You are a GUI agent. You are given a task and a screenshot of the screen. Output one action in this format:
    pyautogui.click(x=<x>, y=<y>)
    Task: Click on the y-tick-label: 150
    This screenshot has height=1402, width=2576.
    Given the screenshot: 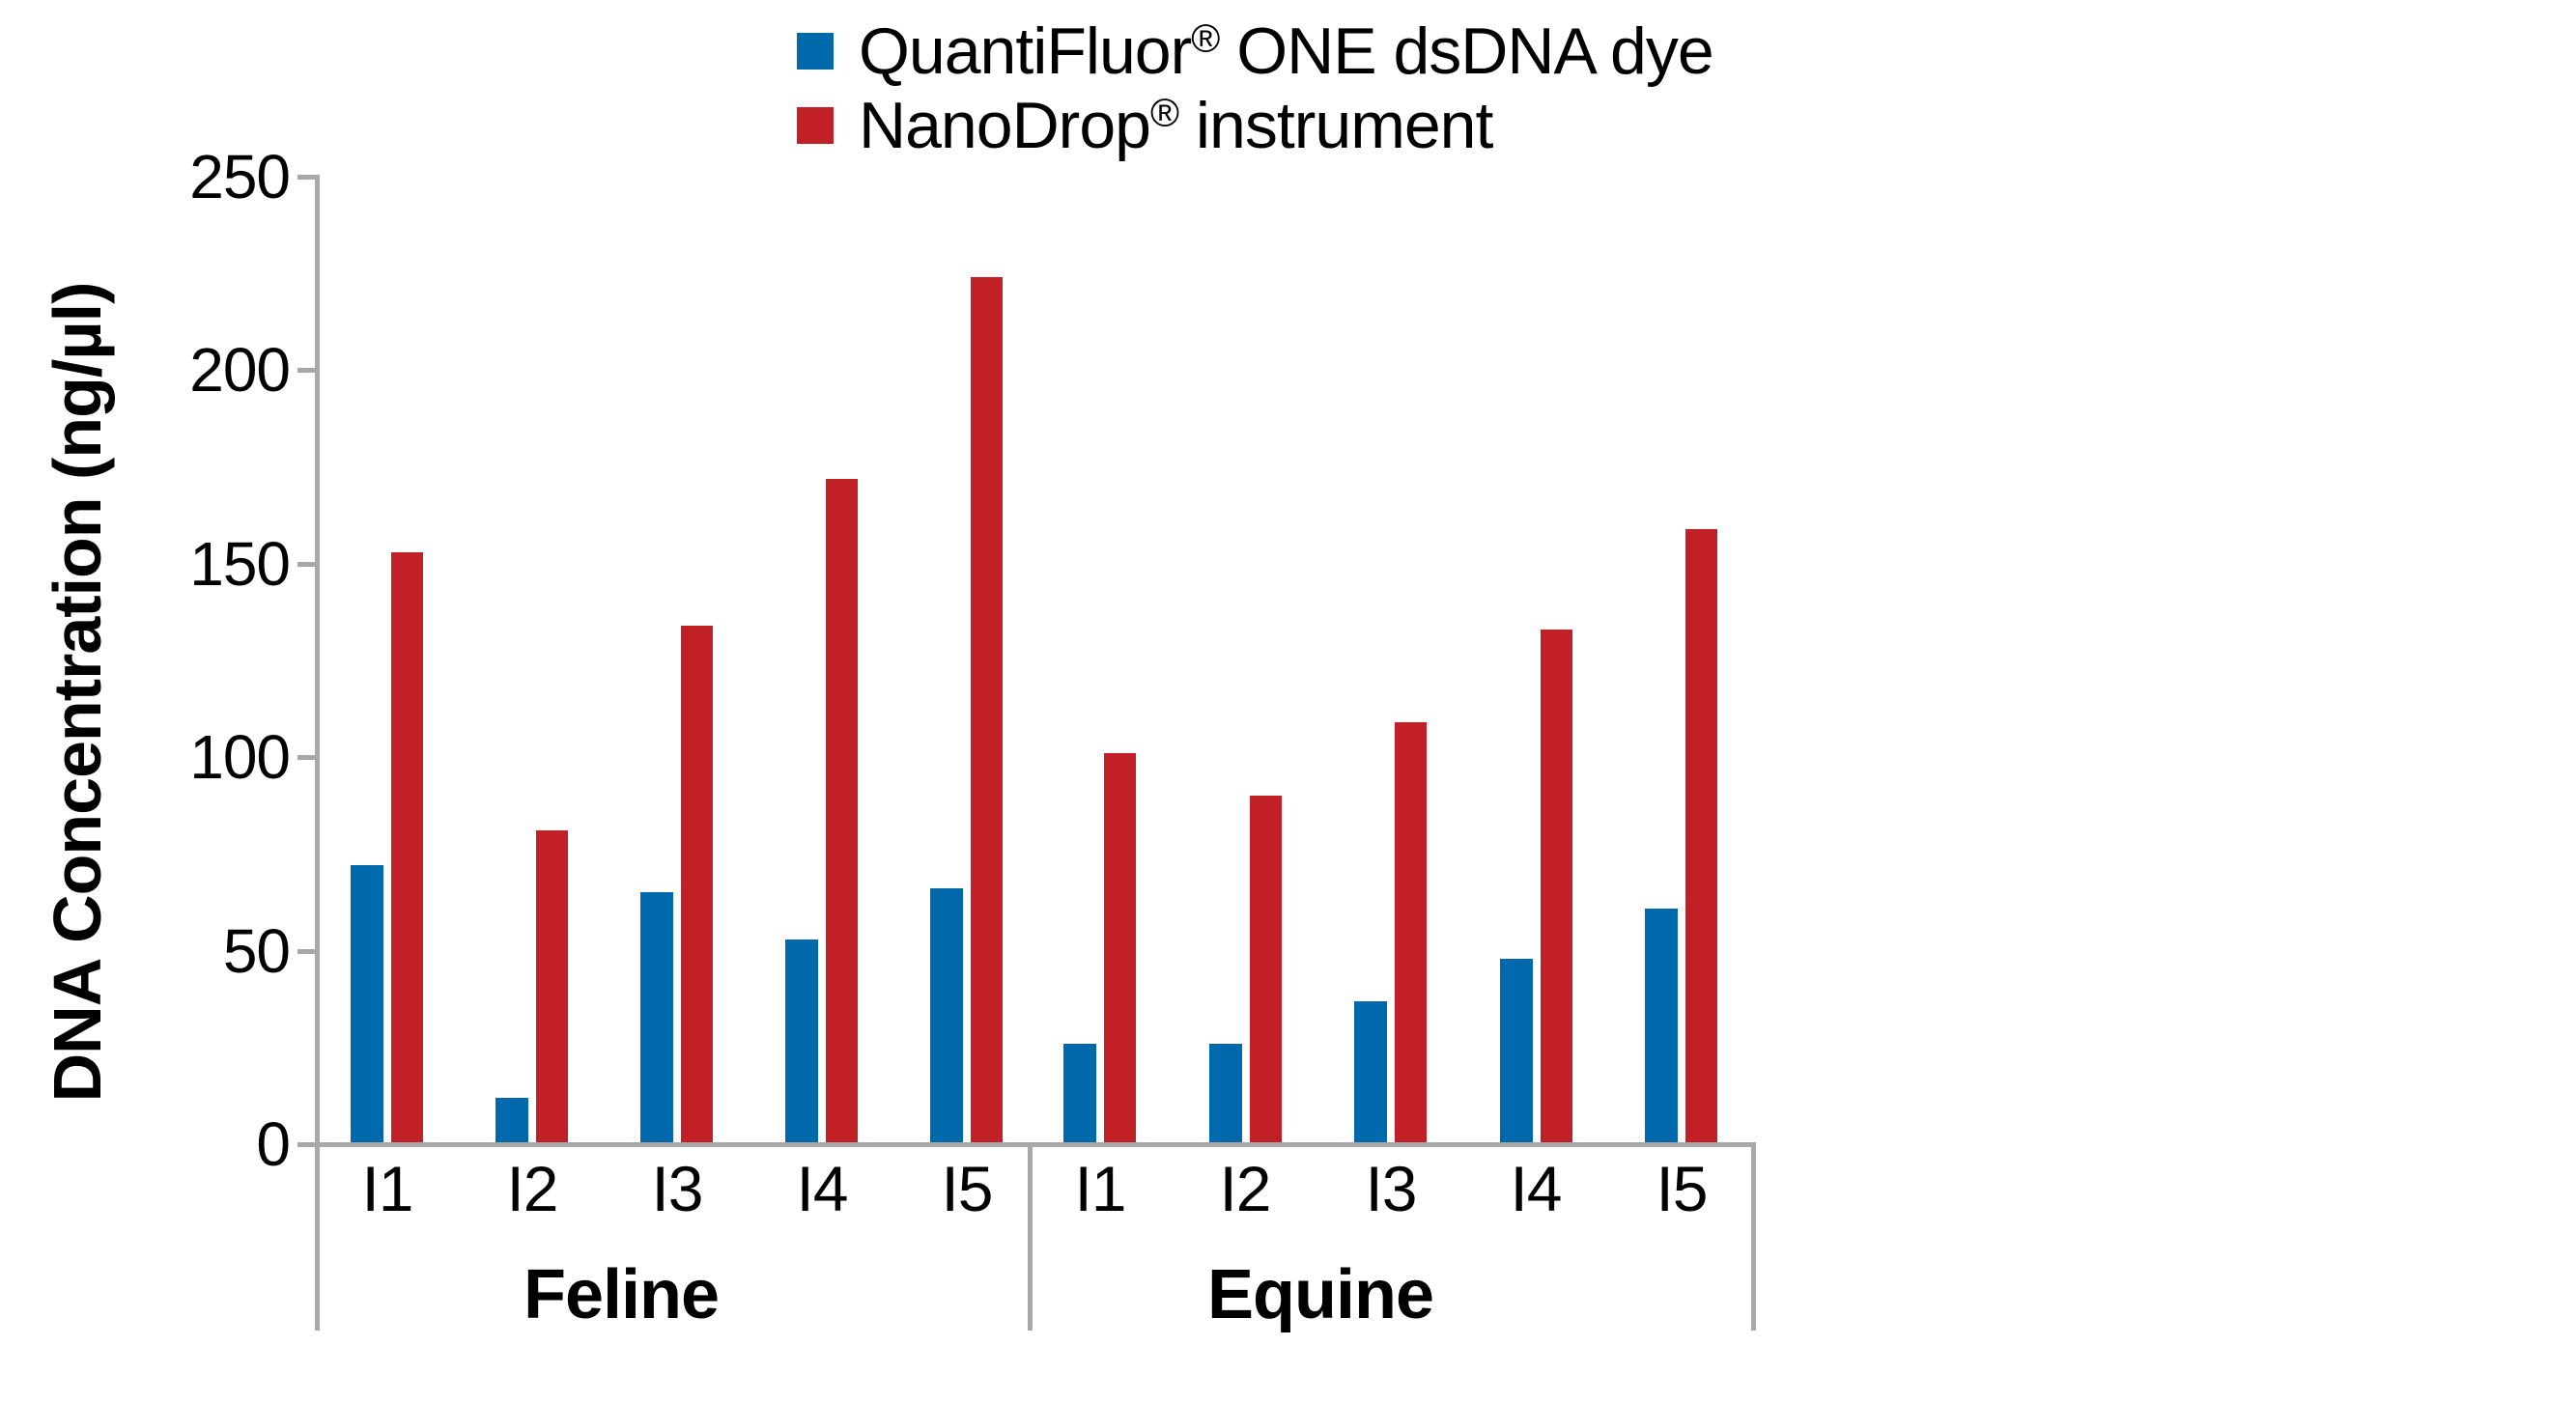 What is the action you would take?
    pyautogui.click(x=240, y=564)
    